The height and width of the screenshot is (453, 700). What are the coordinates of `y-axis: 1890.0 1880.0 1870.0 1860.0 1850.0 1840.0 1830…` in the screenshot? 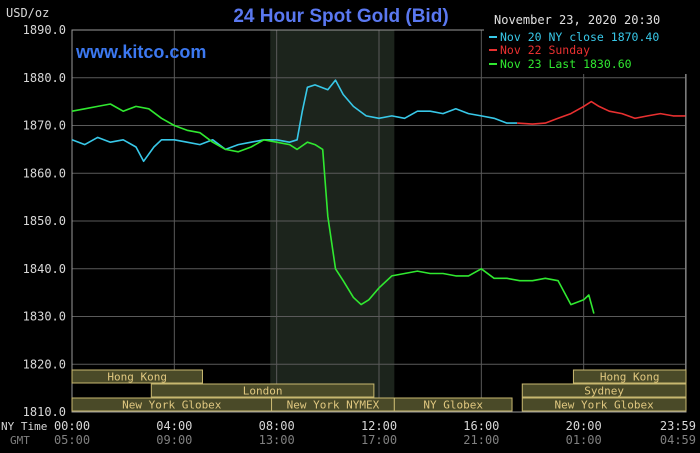 It's located at (44, 221).